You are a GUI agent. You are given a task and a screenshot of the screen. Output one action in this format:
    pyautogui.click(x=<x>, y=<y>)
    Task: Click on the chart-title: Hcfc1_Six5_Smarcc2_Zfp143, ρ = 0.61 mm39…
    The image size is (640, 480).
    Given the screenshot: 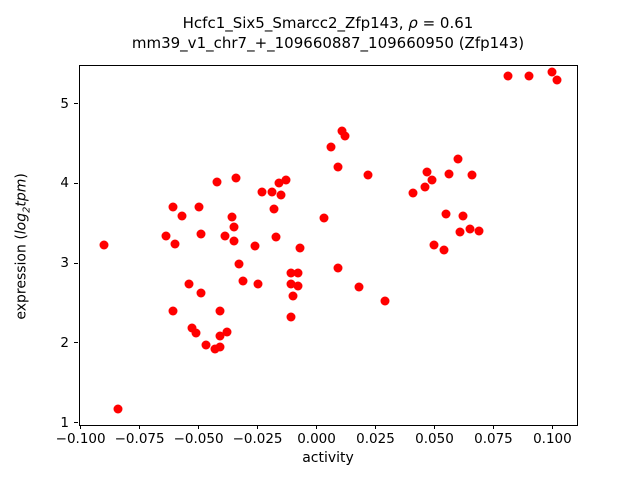 What is the action you would take?
    pyautogui.click(x=324, y=33)
    